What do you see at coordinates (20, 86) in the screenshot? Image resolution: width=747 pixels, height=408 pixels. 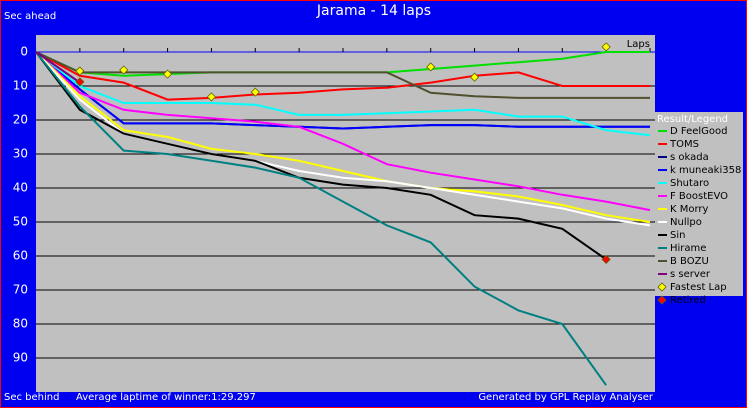 I see `y-tick-label: 10` at bounding box center [20, 86].